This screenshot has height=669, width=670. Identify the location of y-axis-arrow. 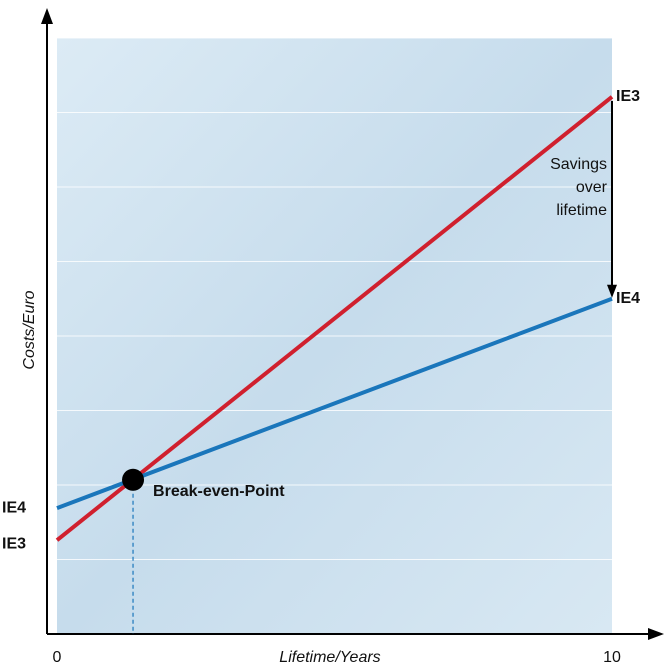
(47, 16).